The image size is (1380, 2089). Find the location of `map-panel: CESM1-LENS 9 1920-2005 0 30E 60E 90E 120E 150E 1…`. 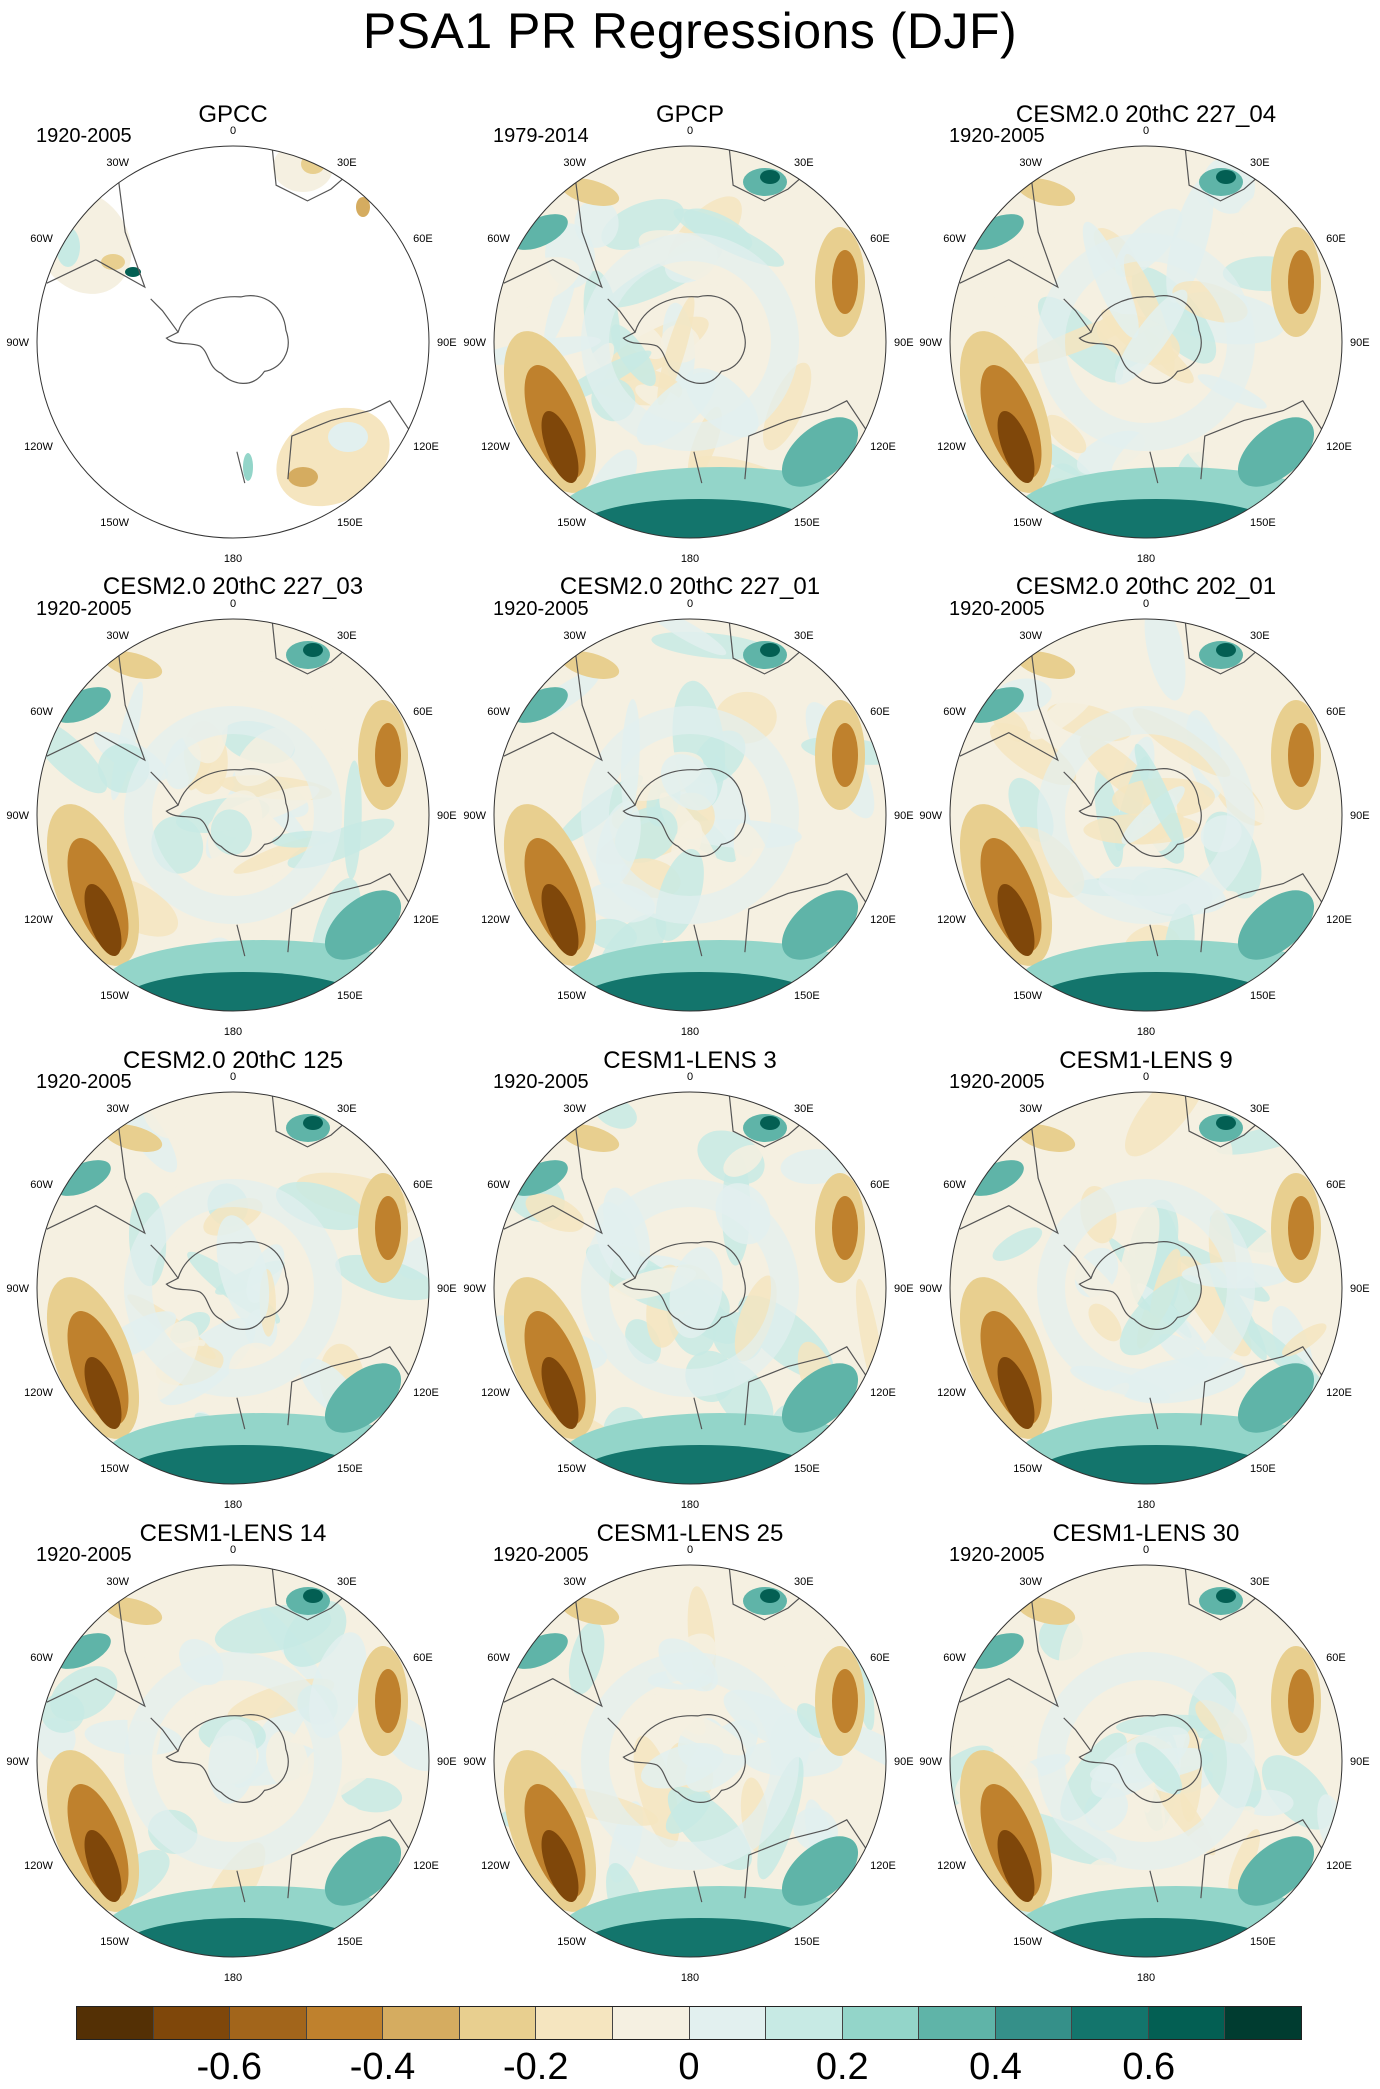

map-panel: CESM1-LENS 9 1920-2005 0 30E 60E 90E 120E 150E 1… is located at coordinates (1144, 1279).